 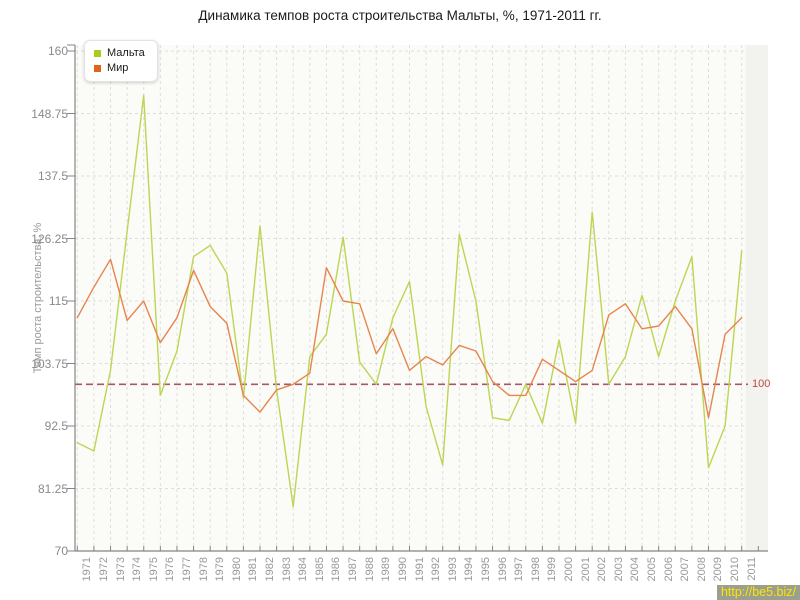 What do you see at coordinates (519, 569) in the screenshot?
I see `x-tick-label: 1997` at bounding box center [519, 569].